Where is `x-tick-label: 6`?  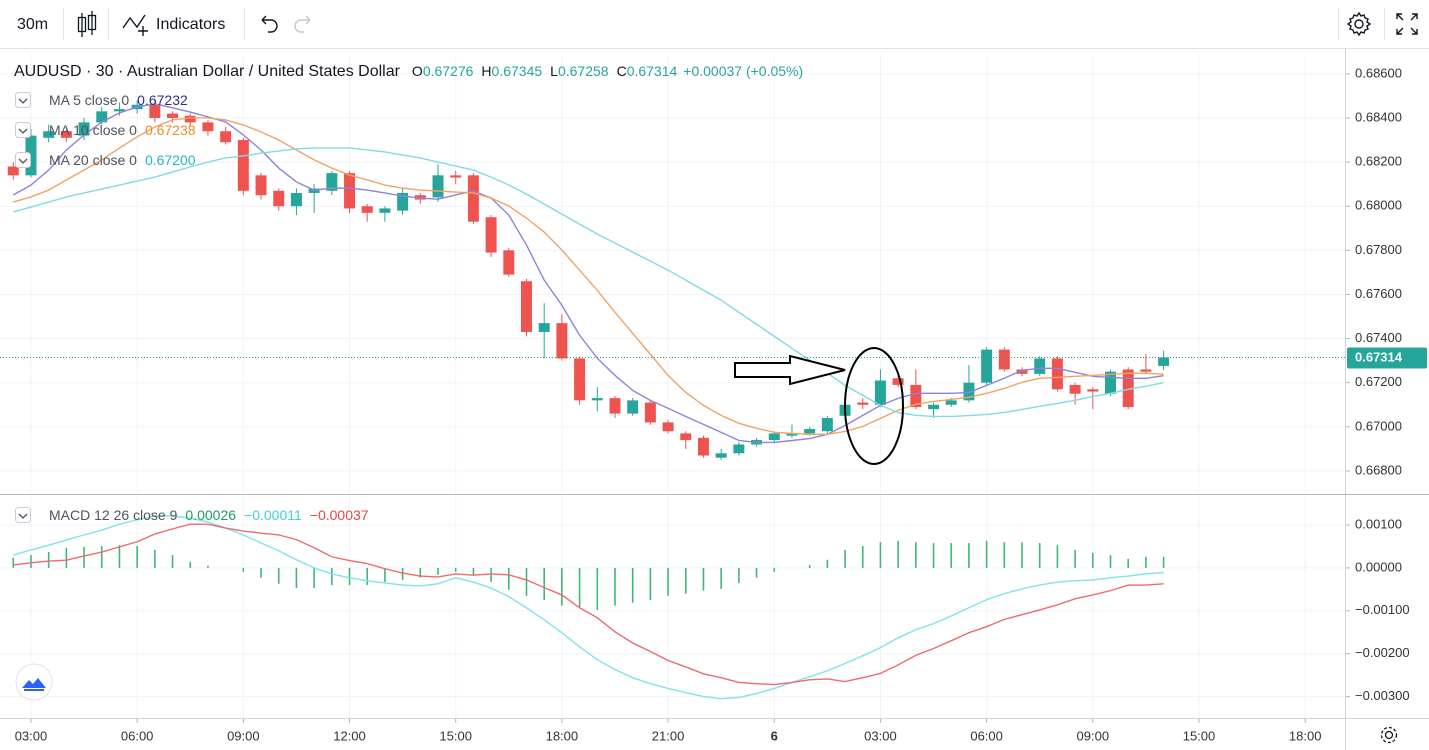 x-tick-label: 6 is located at coordinates (774, 735).